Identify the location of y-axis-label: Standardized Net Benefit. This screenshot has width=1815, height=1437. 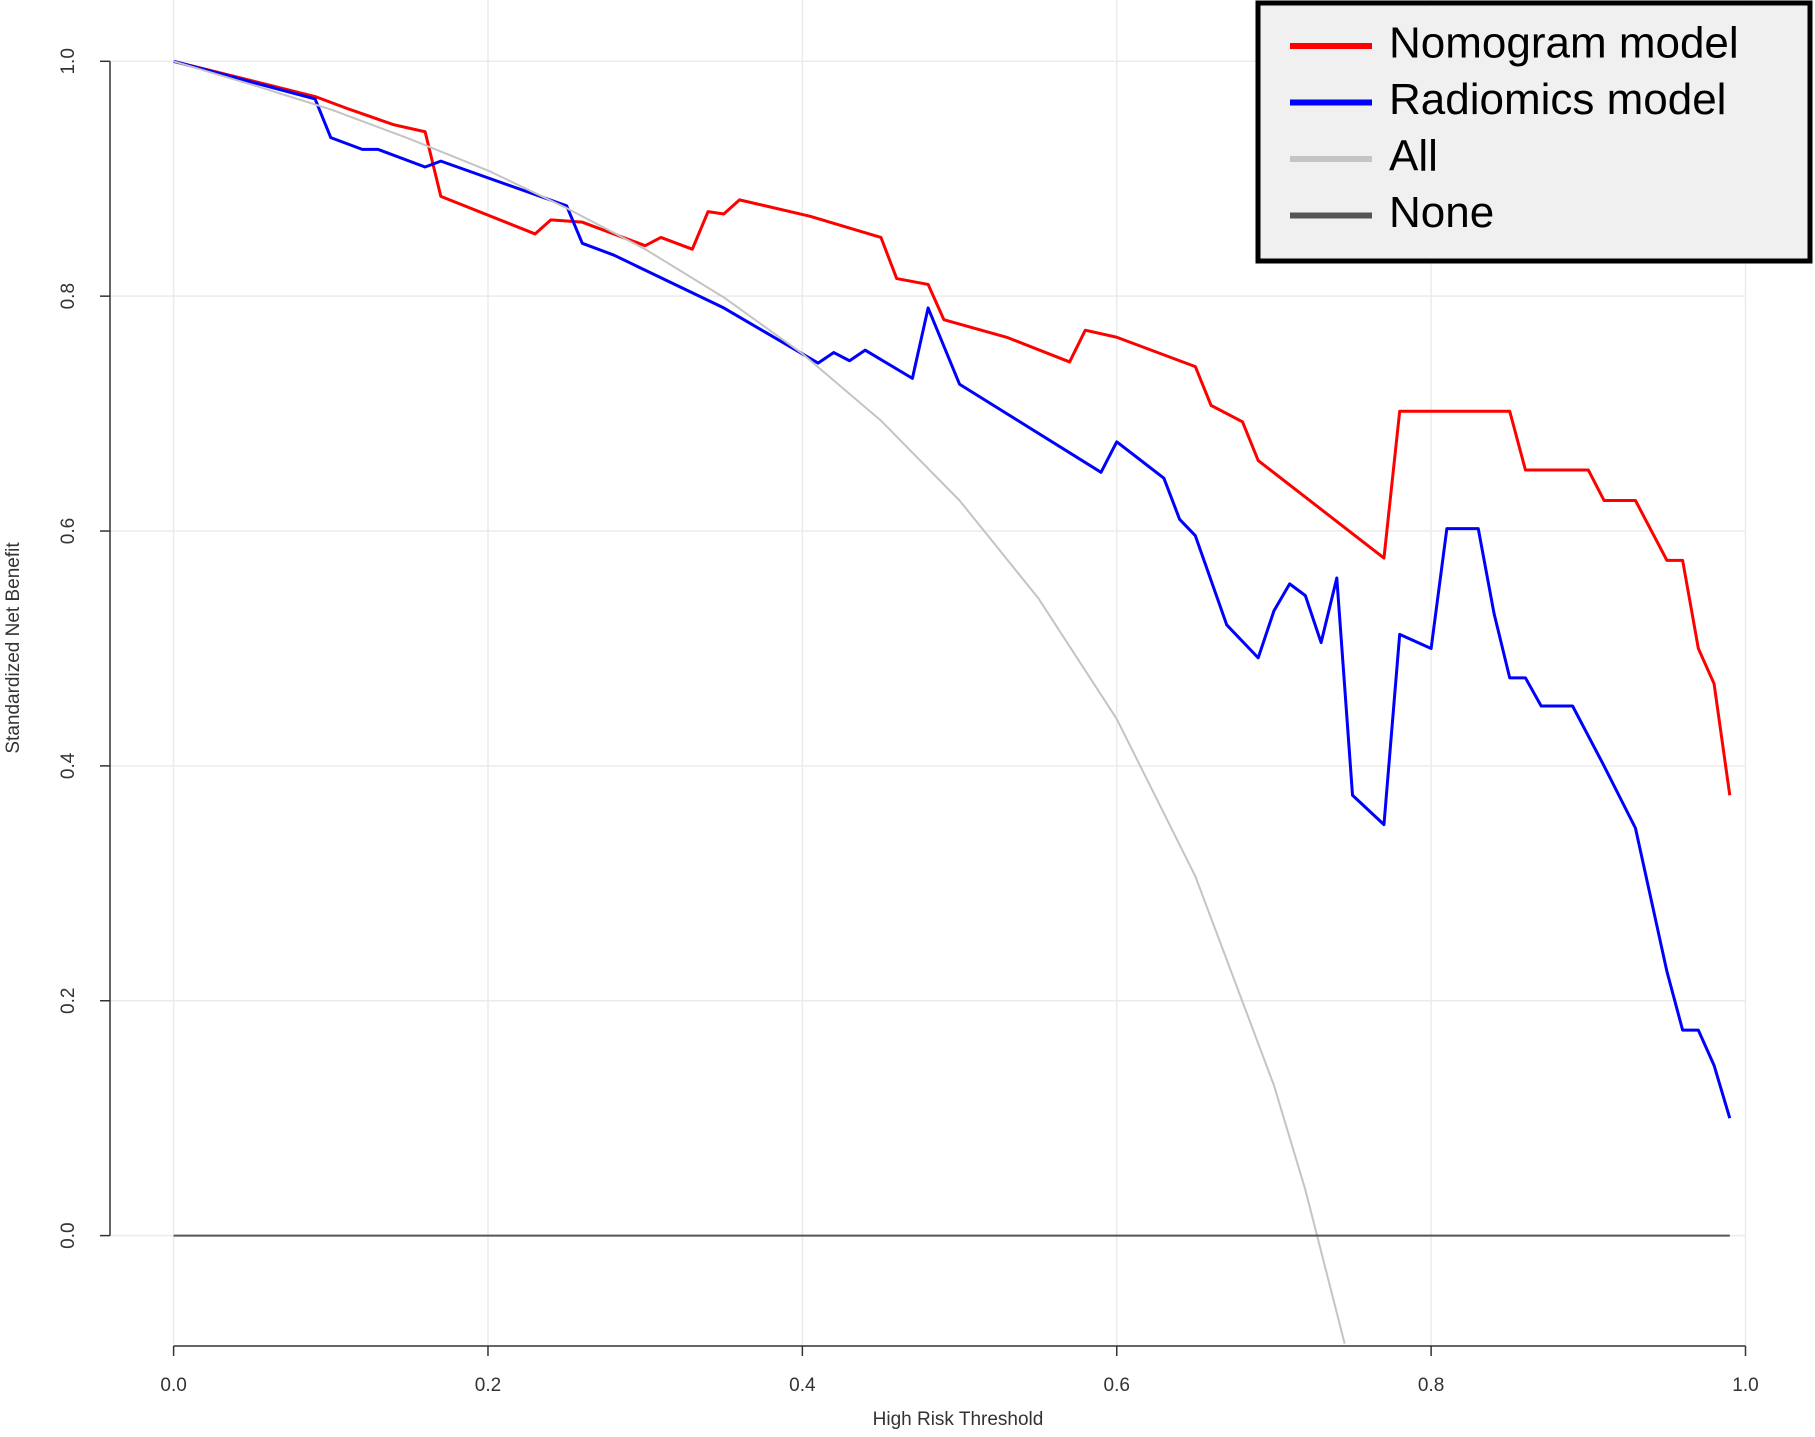
(13, 648).